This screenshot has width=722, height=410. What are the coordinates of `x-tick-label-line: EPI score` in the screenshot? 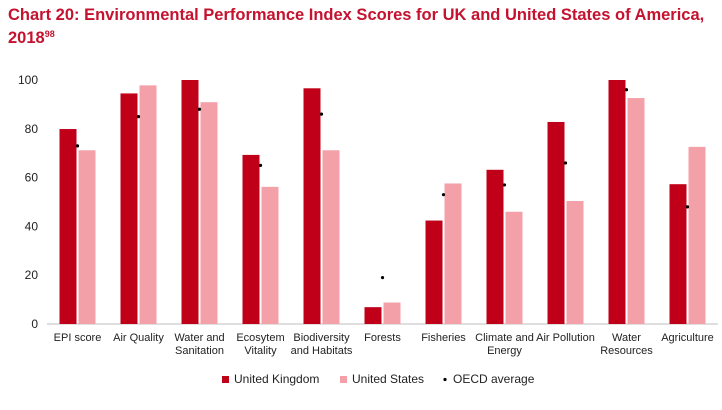 It's located at (78, 338).